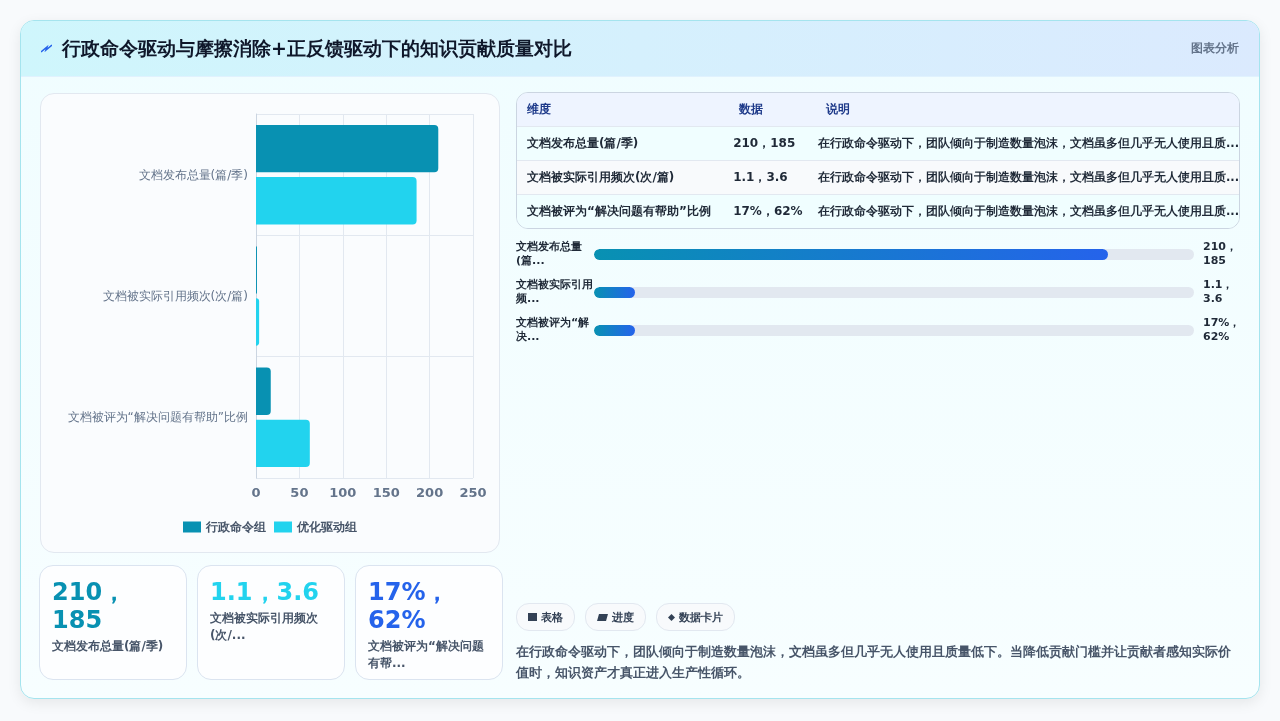 The width and height of the screenshot is (1280, 721). What do you see at coordinates (157, 417) in the screenshot?
I see `y-tick-label: 文档被评为“解决问题有帮助”比例` at bounding box center [157, 417].